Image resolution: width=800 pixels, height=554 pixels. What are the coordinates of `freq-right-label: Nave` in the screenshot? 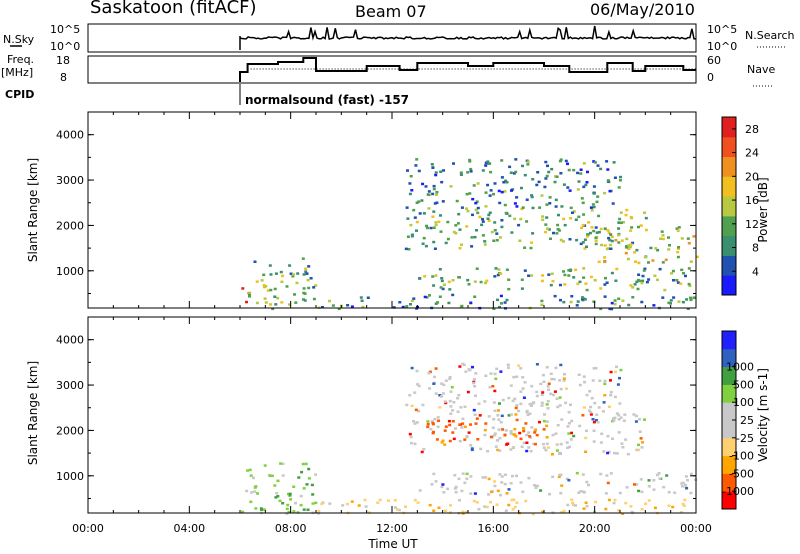 It's located at (761, 69).